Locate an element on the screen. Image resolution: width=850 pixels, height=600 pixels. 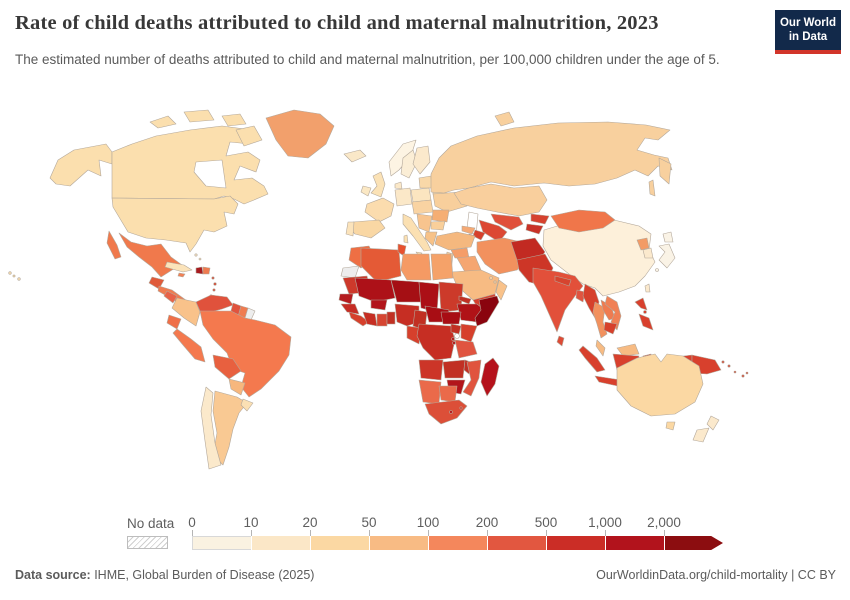
country-haiti is located at coordinates (199, 270).